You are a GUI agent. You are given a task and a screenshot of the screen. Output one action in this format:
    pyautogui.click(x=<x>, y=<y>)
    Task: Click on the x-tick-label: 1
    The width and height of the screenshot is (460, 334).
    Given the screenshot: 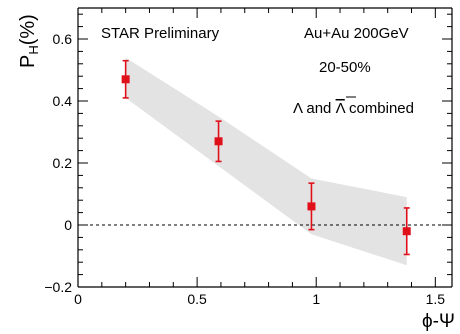 What is the action you would take?
    pyautogui.click(x=316, y=299)
    